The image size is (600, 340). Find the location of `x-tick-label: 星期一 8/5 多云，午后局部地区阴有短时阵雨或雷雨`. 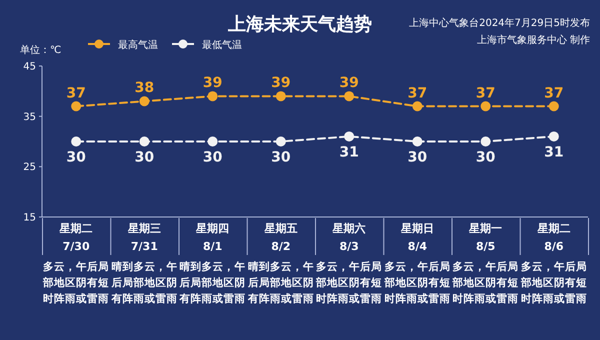

x-tick-label: 星期一 8/5 多云，午后局部地区阴有短时阵雨或雷雨 is located at coordinates (485, 263).